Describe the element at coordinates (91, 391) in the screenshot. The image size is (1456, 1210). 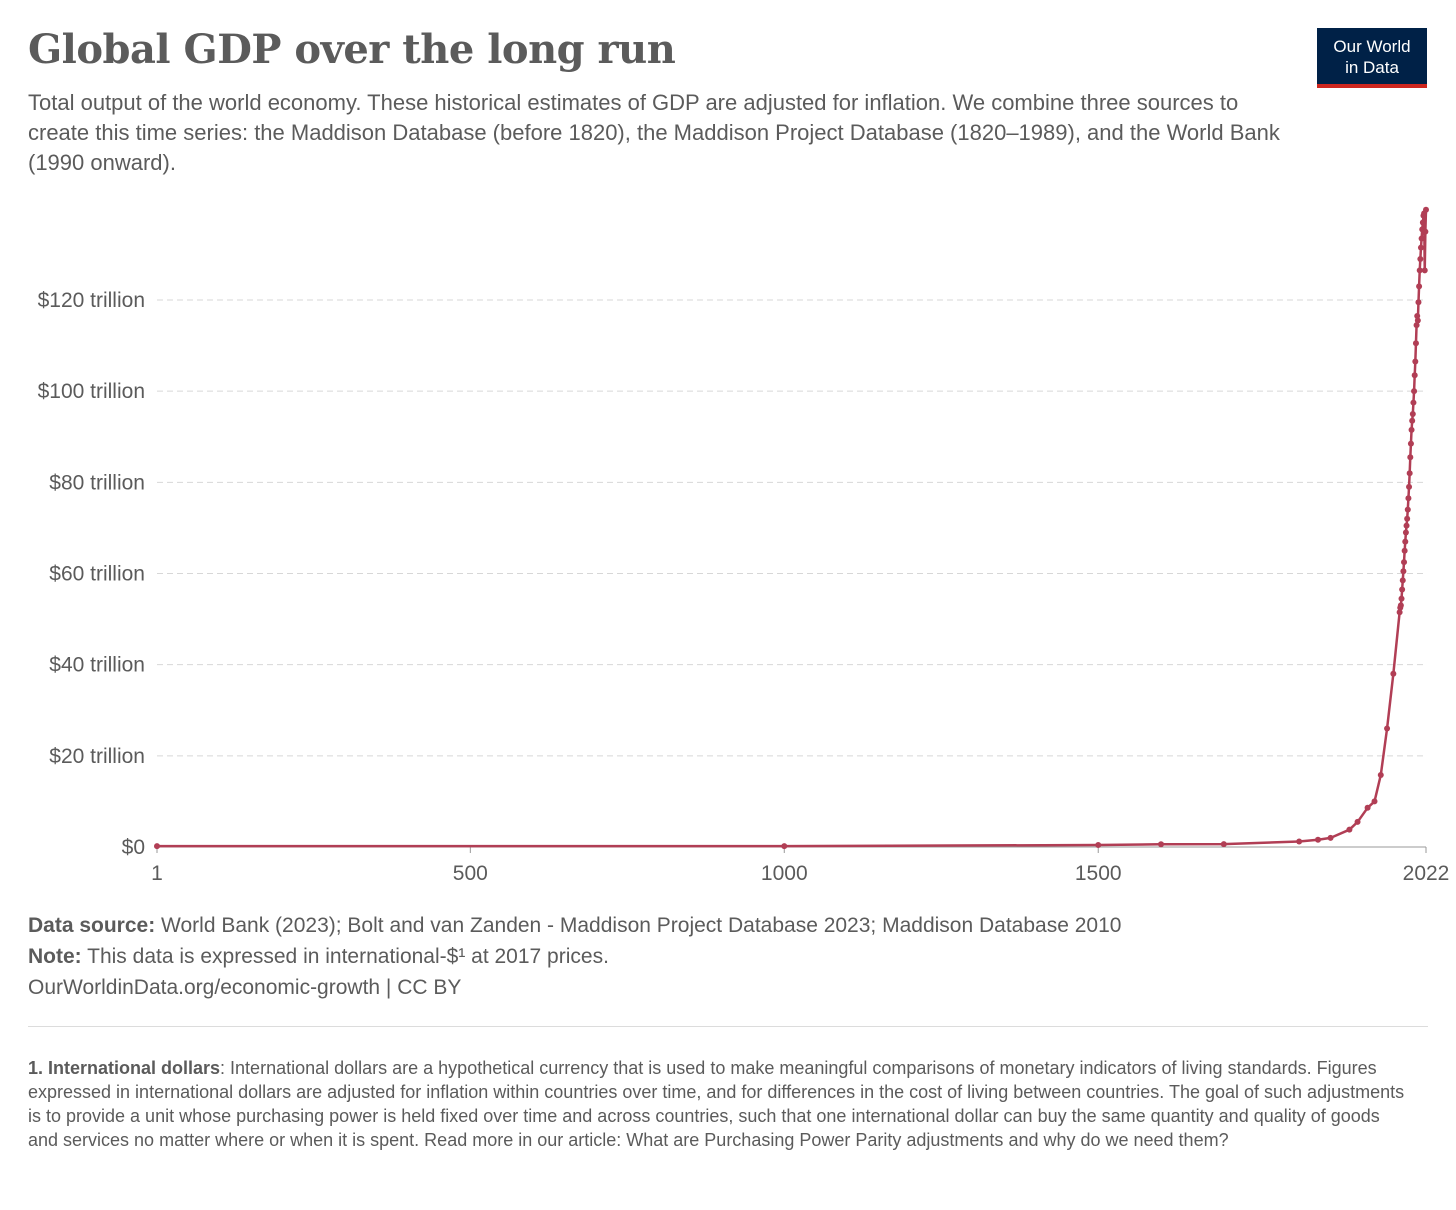
I see `y-tick-label: $100 trillion` at that location.